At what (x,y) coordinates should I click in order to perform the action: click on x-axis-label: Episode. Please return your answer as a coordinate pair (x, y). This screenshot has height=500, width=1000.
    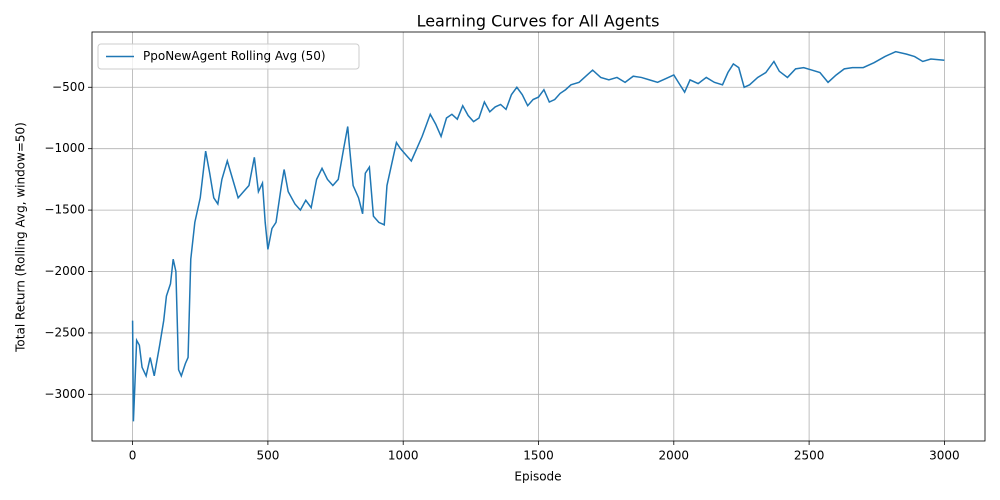
    Looking at the image, I should click on (537, 477).